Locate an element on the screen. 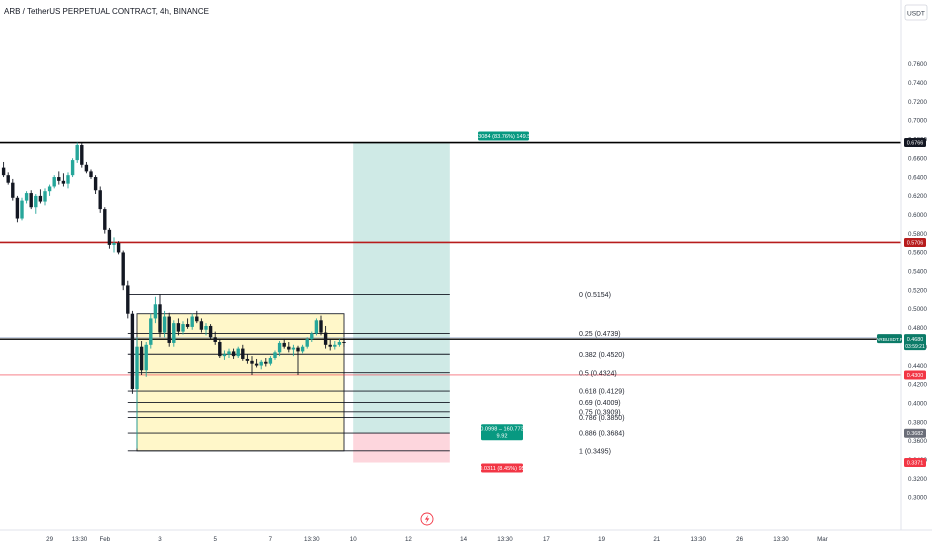  entry-info-tag is located at coordinates (502, 432).